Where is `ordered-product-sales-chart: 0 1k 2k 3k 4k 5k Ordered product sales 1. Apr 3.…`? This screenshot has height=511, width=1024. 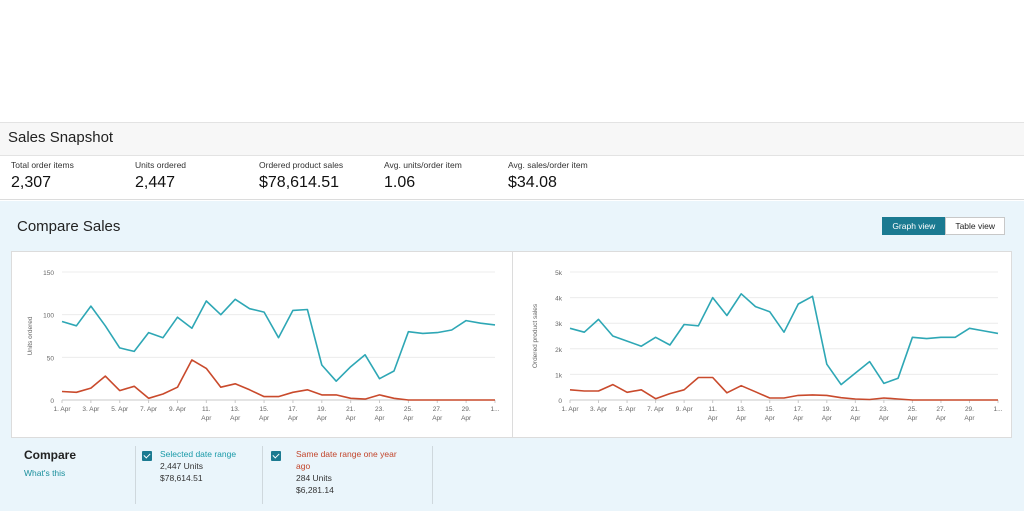
ordered-product-sales-chart: 0 1k 2k 3k 4k 5k Ordered product sales 1. Apr 3.… is located at coordinates (767, 346).